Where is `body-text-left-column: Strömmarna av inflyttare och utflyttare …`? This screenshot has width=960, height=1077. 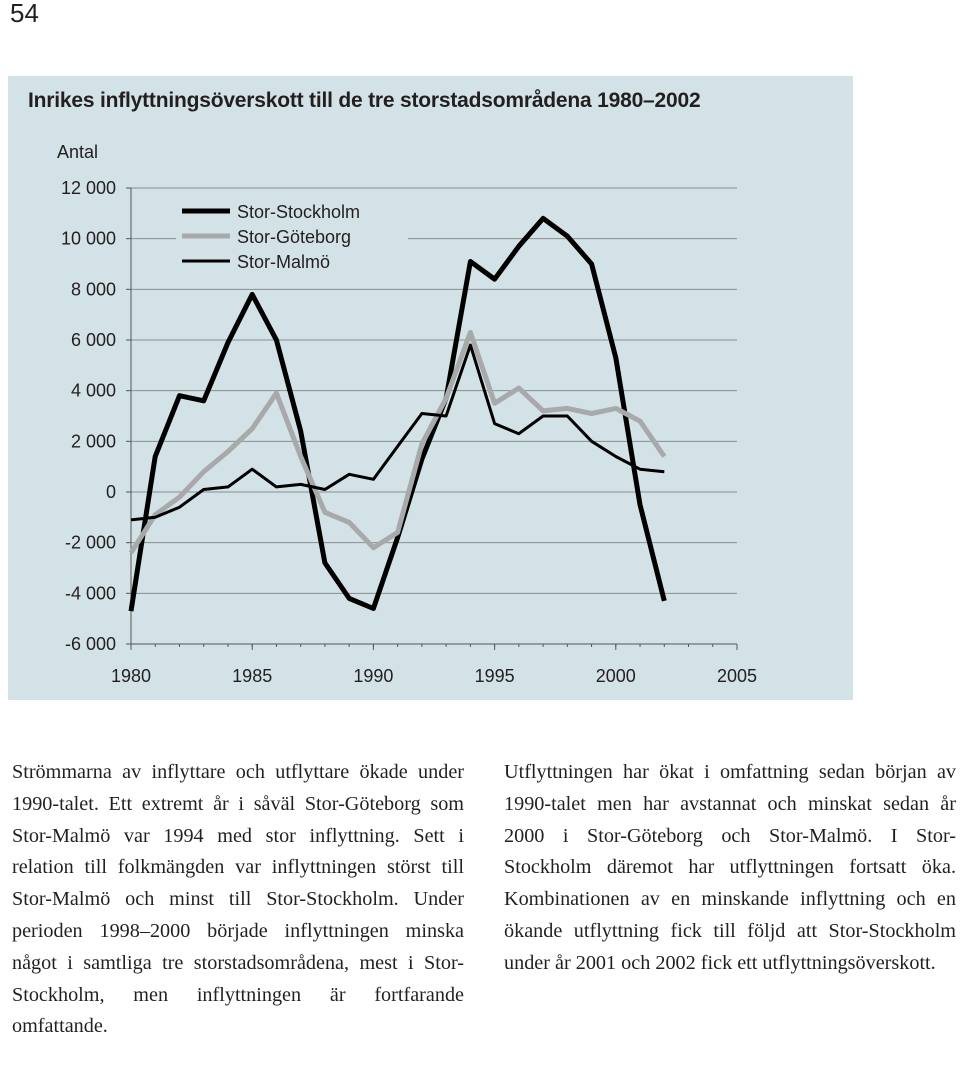 body-text-left-column: Strömmarna av inflyttare och utflyttare … is located at coordinates (238, 899).